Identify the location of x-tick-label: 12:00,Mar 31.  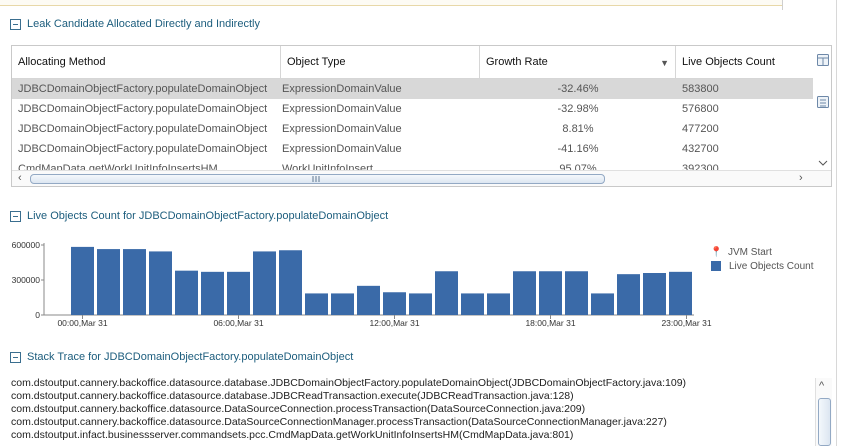
(394, 323).